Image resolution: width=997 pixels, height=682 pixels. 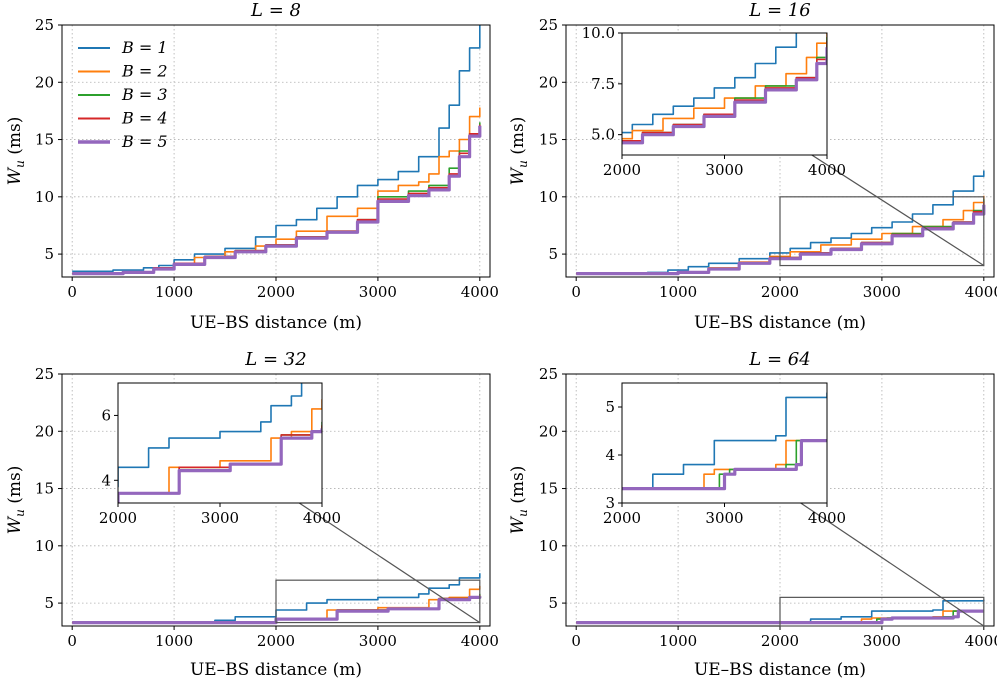 What do you see at coordinates (610, 503) in the screenshot?
I see `inset-y-tick-label: 3` at bounding box center [610, 503].